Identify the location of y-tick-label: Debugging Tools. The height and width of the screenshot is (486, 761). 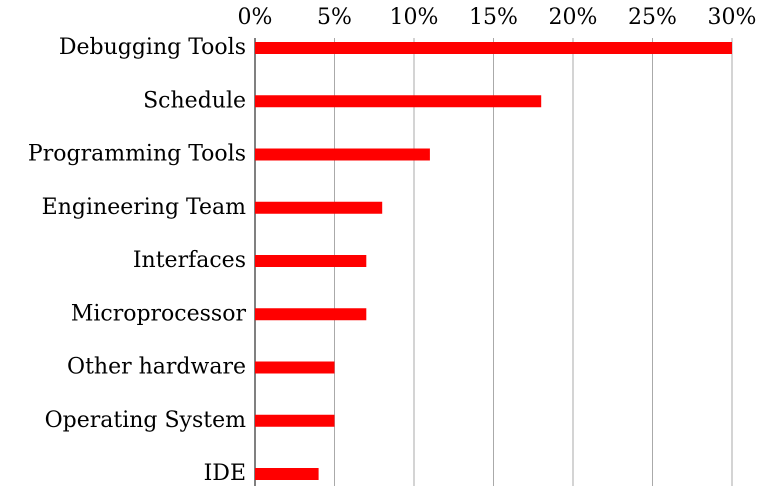
(152, 47).